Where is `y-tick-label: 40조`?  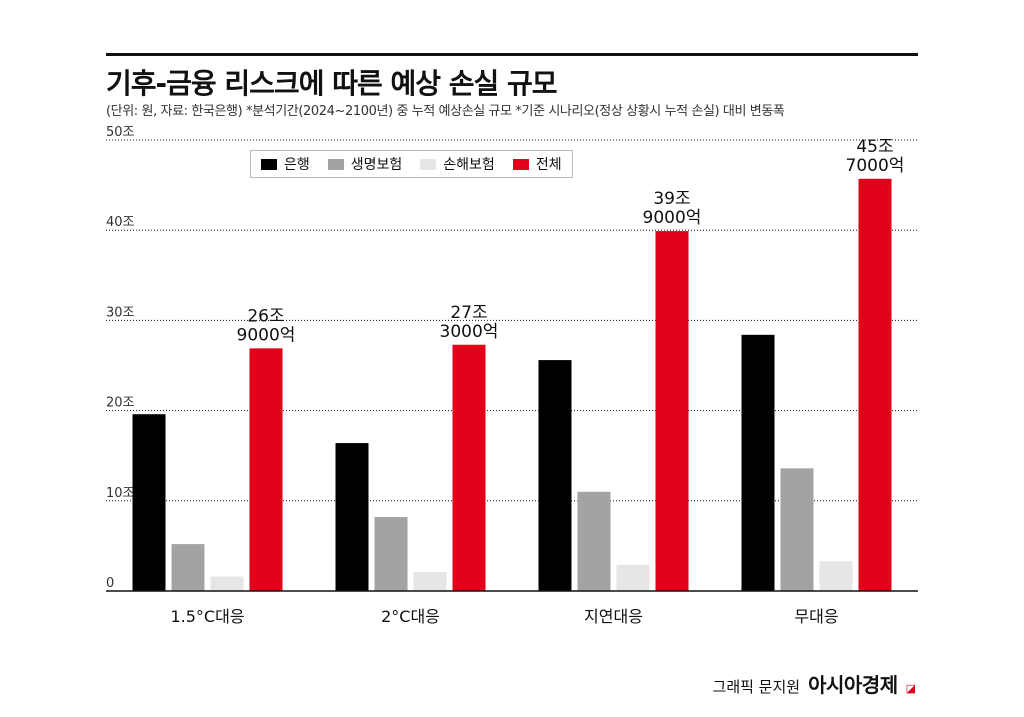 y-tick-label: 40조 is located at coordinates (120, 222).